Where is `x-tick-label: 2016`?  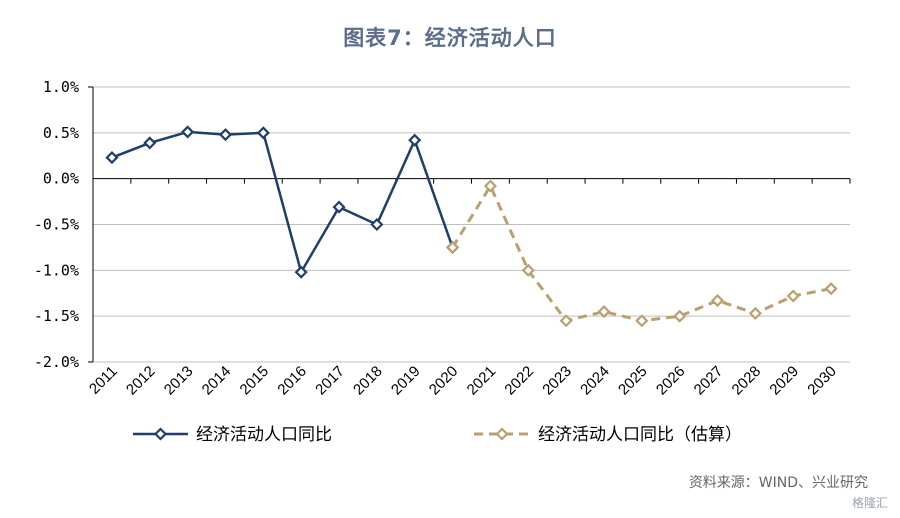
x-tick-label: 2016 is located at coordinates (292, 381).